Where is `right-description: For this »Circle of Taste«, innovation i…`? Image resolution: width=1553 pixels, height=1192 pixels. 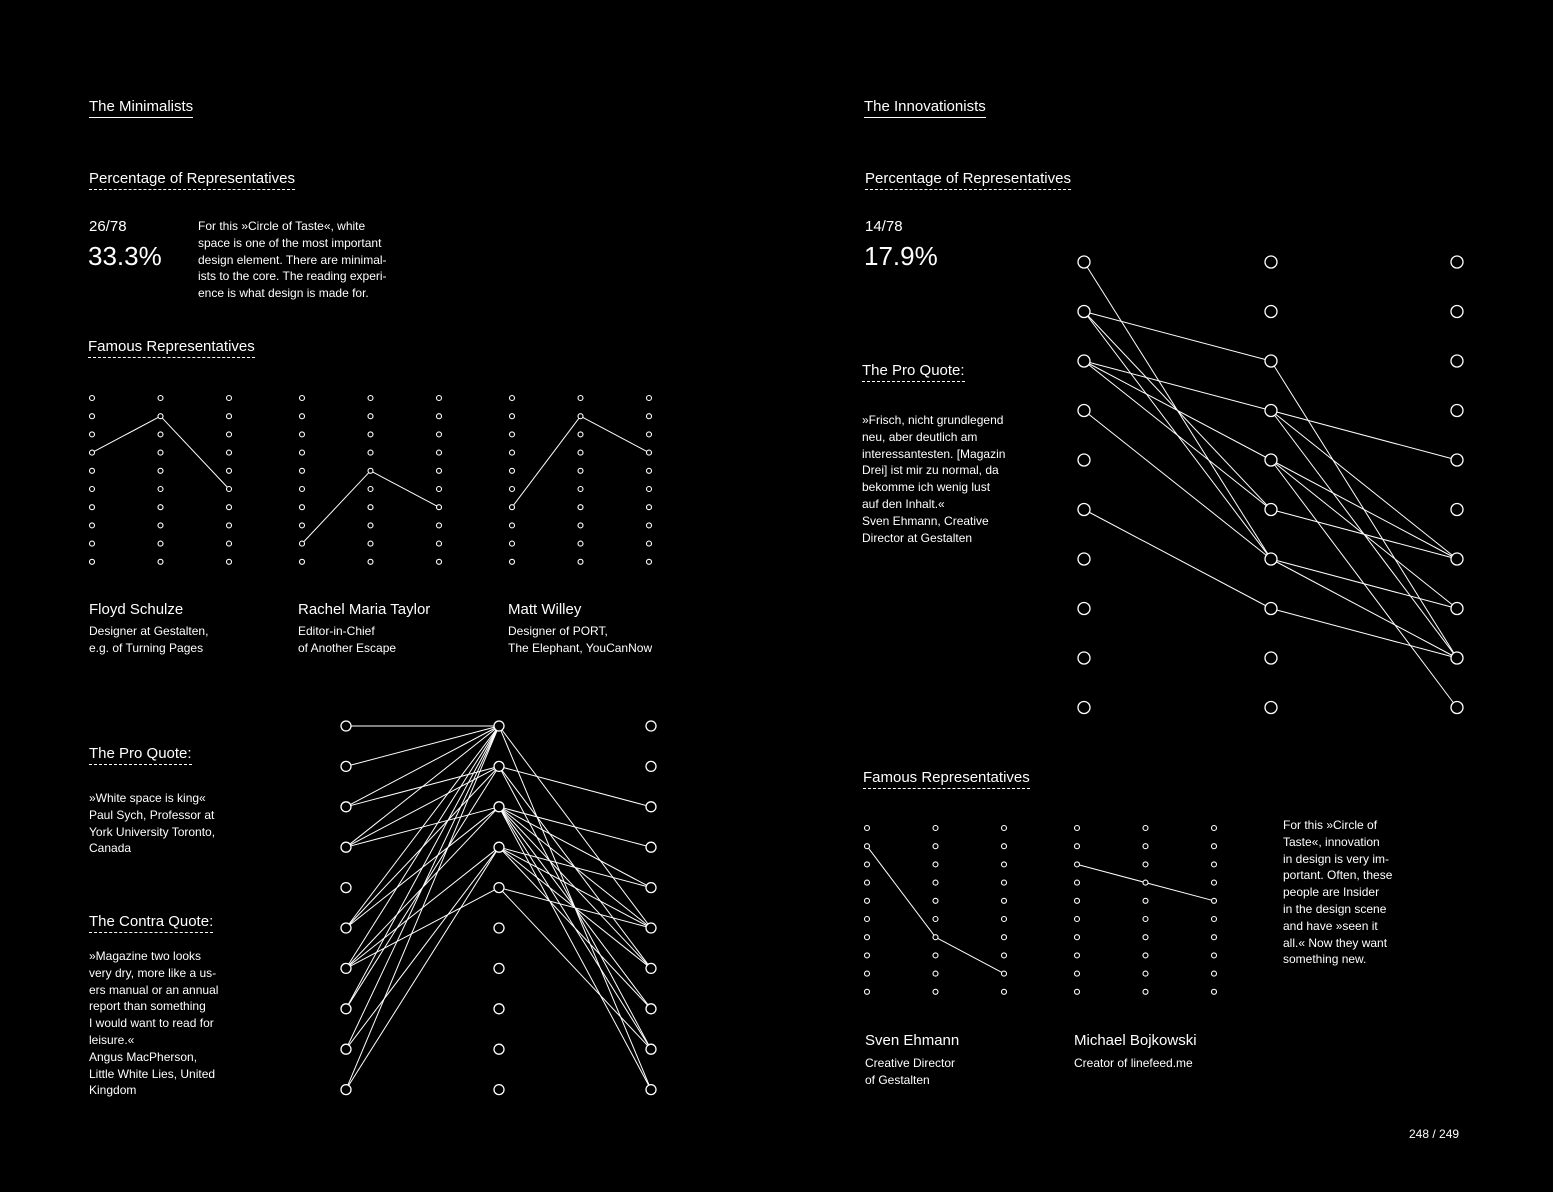 right-description: For this »Circle of Taste«, innovation i… is located at coordinates (1337, 892).